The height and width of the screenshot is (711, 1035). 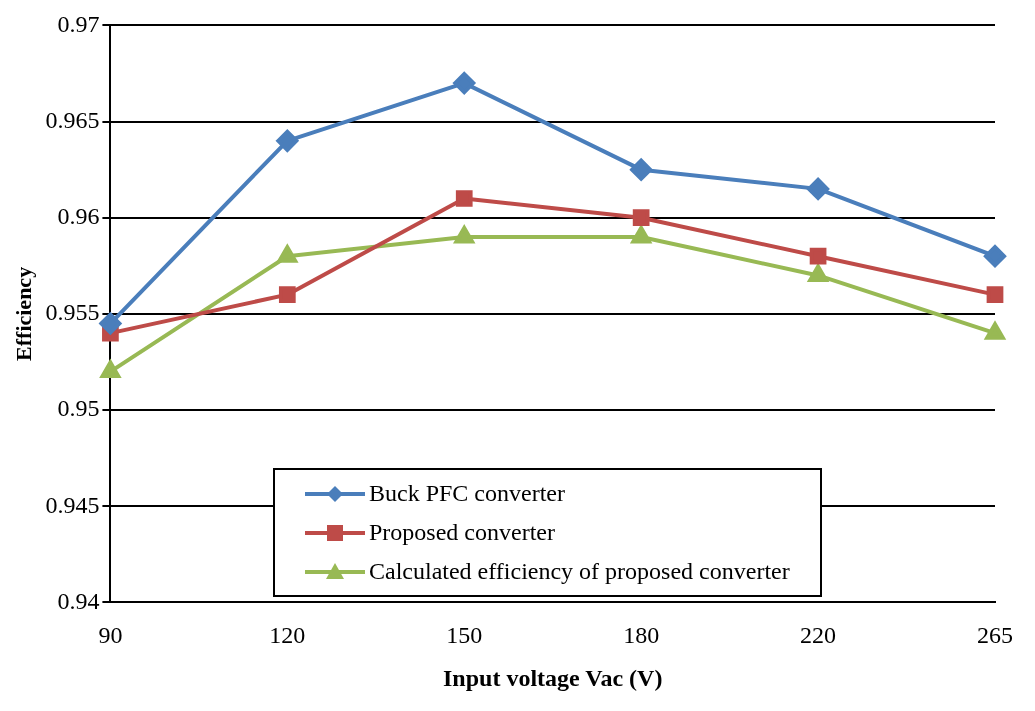 I want to click on x-tick-label: 265, so click(x=995, y=635).